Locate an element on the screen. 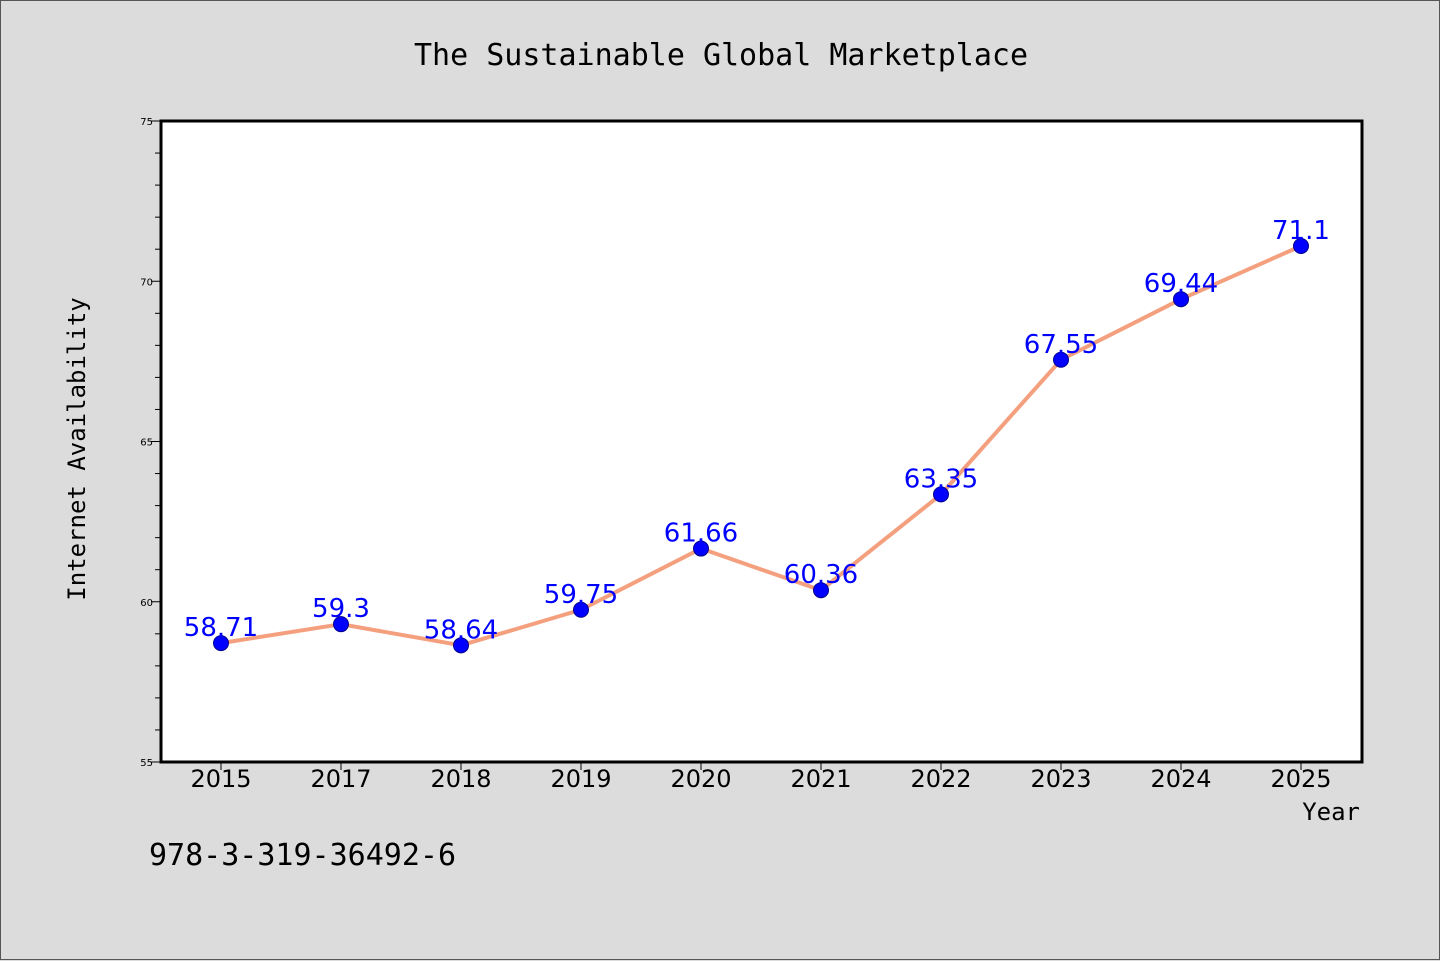 This screenshot has width=1440, height=961. data-label: 67.55 is located at coordinates (1061, 345).